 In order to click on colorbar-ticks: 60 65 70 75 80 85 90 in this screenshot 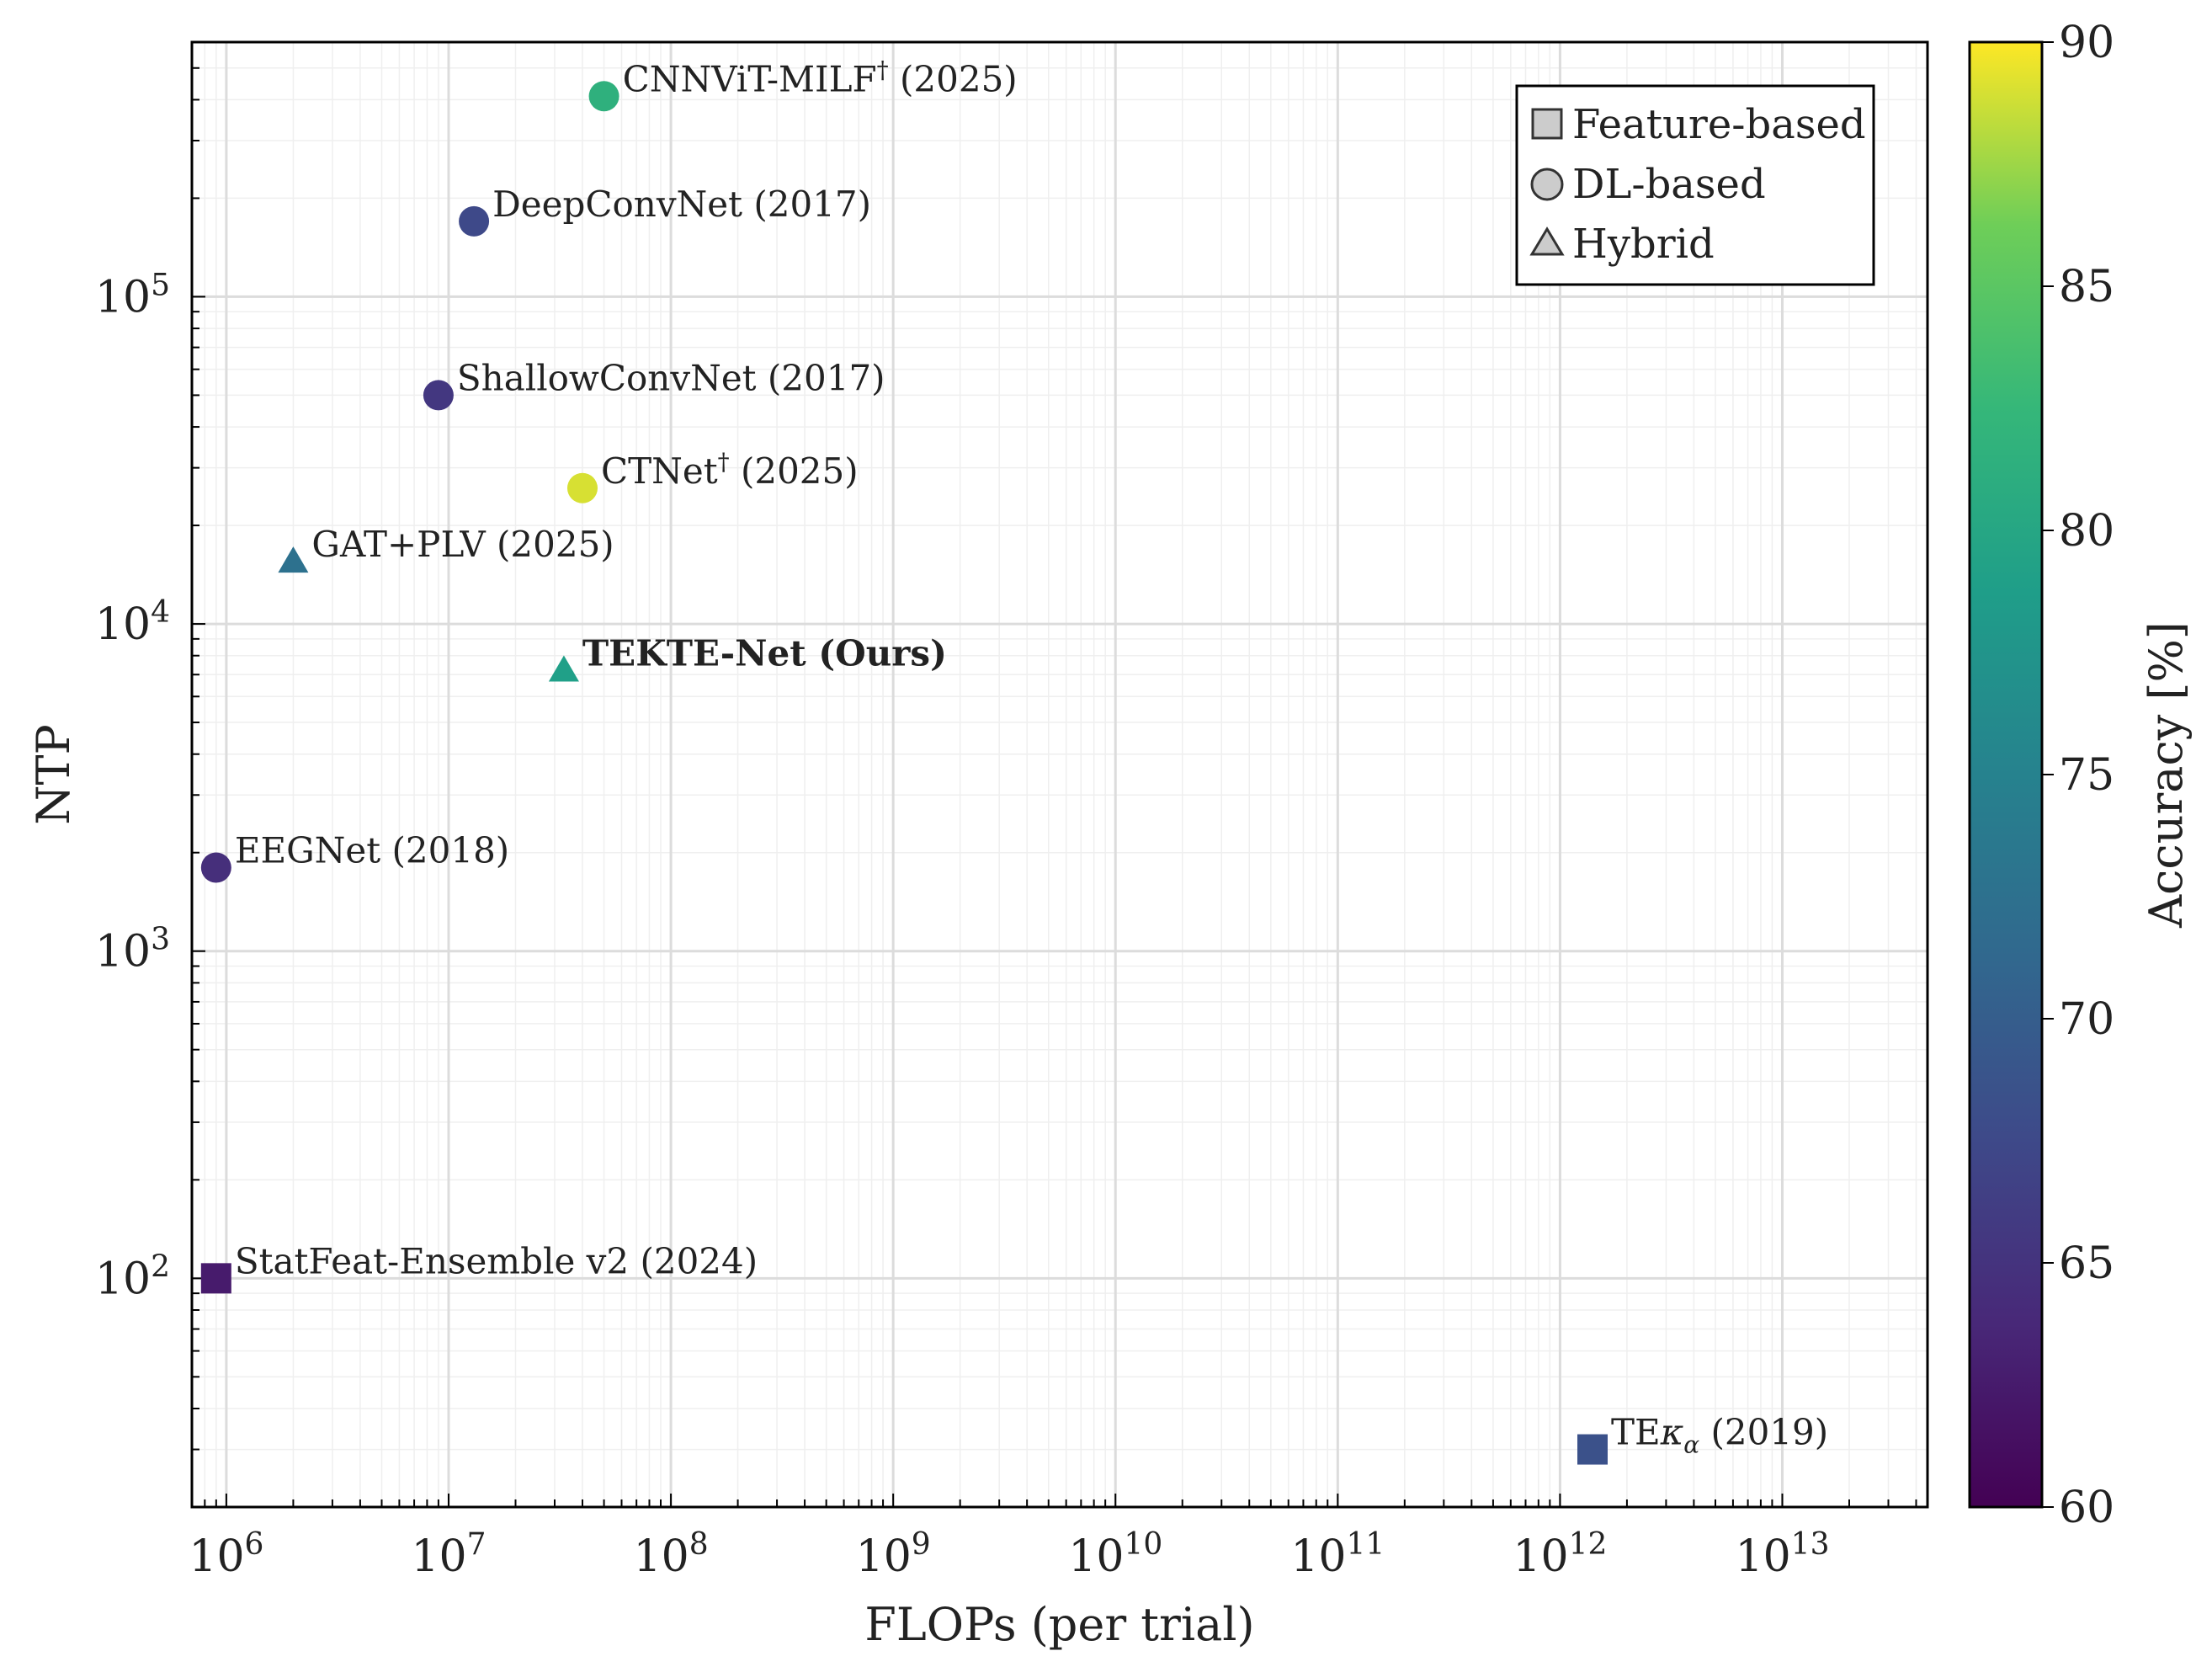, I will do `click(2078, 776)`.